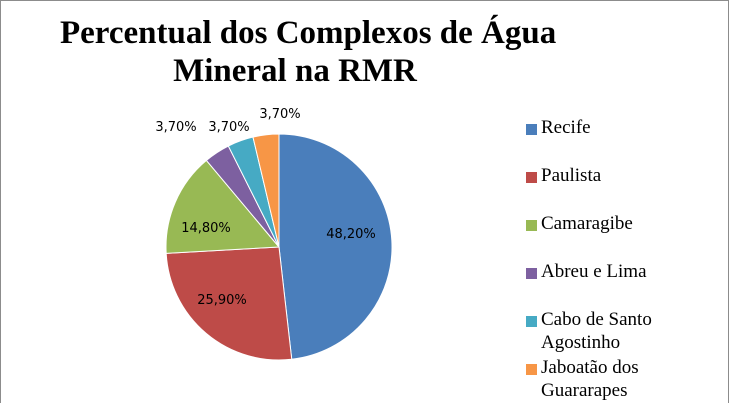 The width and height of the screenshot is (731, 403). I want to click on legend-label-line: Agostinho, so click(581, 342).